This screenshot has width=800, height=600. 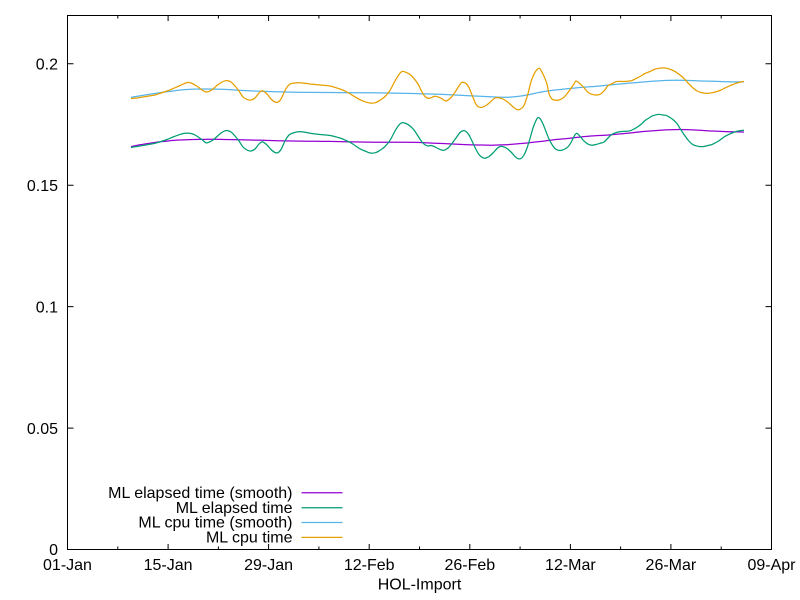 I want to click on svg-text: 15-Jan, so click(x=168, y=565).